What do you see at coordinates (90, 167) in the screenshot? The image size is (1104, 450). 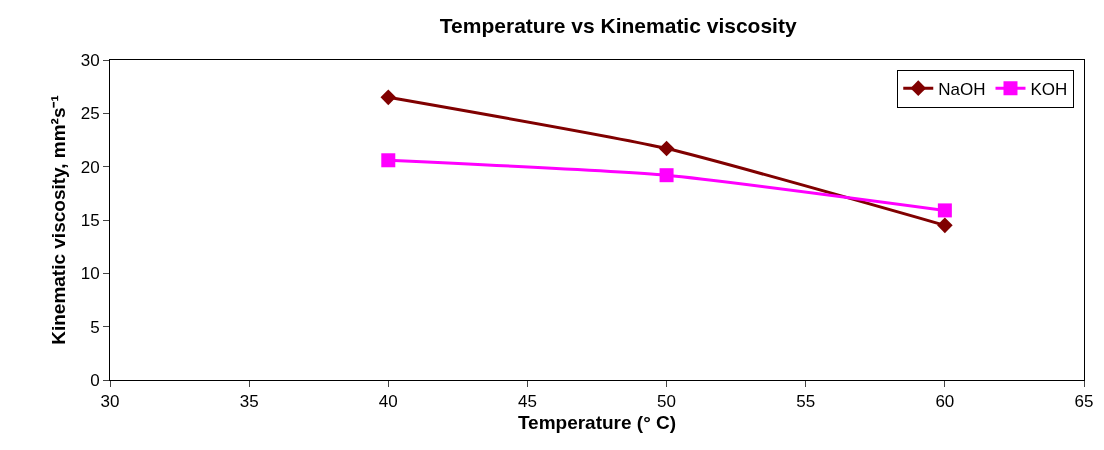 I see `y-tick-label: 20` at bounding box center [90, 167].